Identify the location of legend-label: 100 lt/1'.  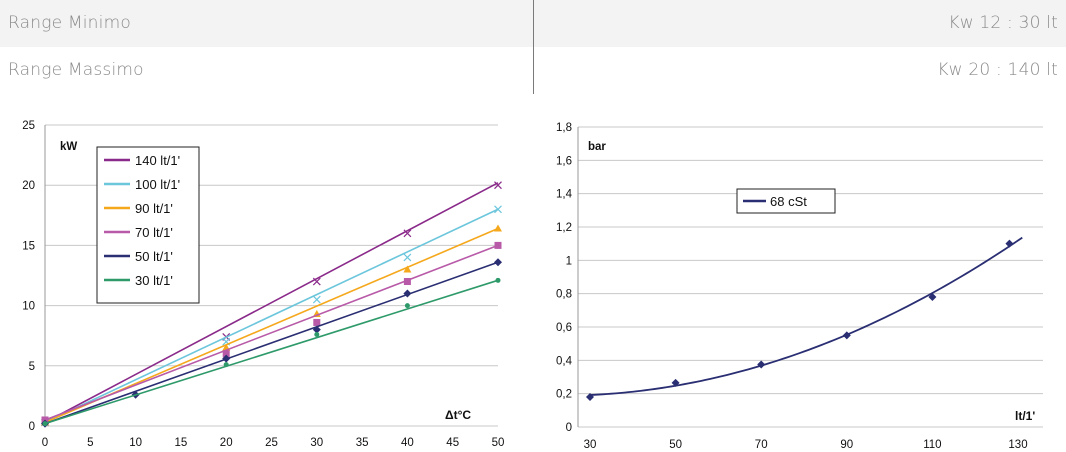
(157, 184).